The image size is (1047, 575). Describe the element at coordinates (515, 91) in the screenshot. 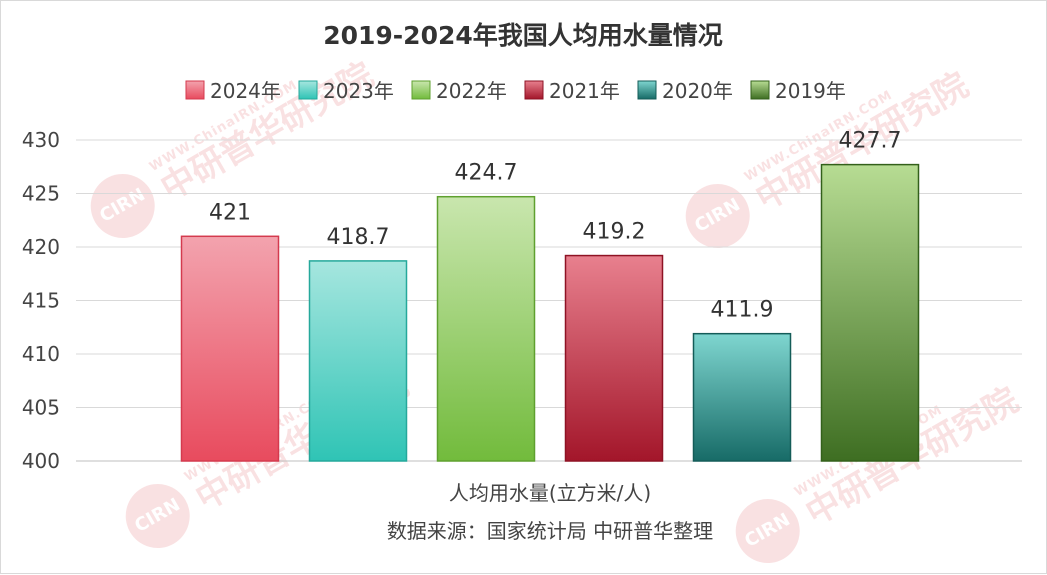

I see `legend: 2024年 2023年 2022年 2021年 2020年 2019年` at that location.